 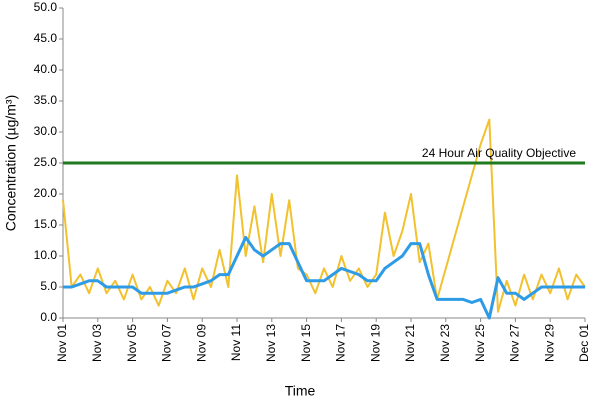 What do you see at coordinates (46, 193) in the screenshot?
I see `y-tick-label: 20.0` at bounding box center [46, 193].